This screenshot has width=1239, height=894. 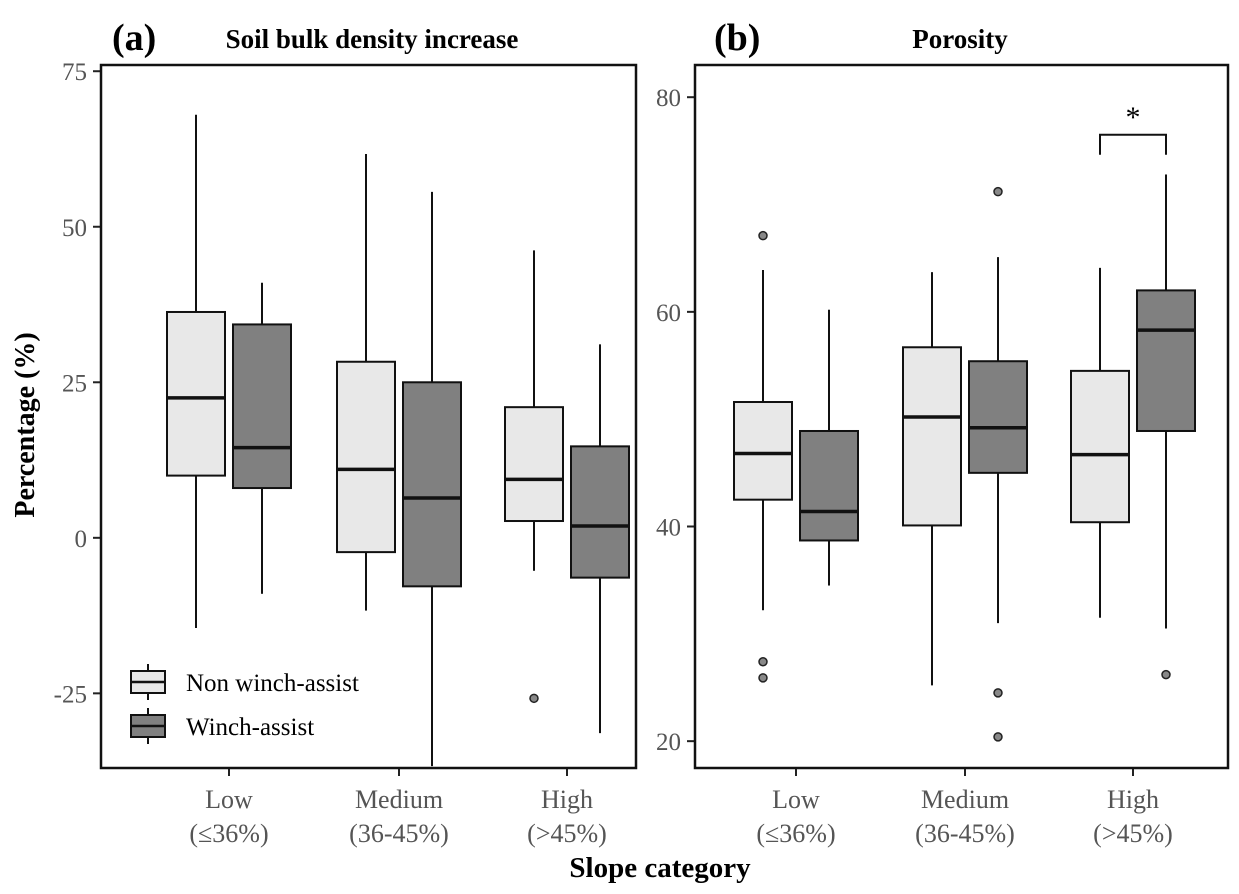 I want to click on significance-bracket: *, so click(x=1133, y=128).